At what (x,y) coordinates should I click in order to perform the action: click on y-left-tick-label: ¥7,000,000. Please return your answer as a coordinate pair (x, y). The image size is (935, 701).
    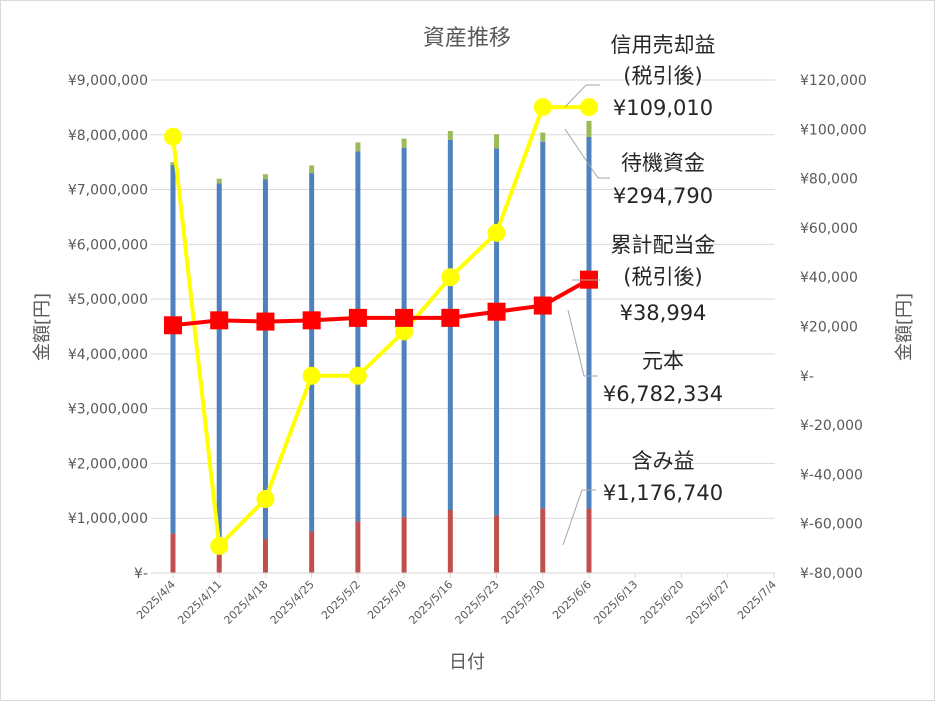
    Looking at the image, I should click on (108, 191).